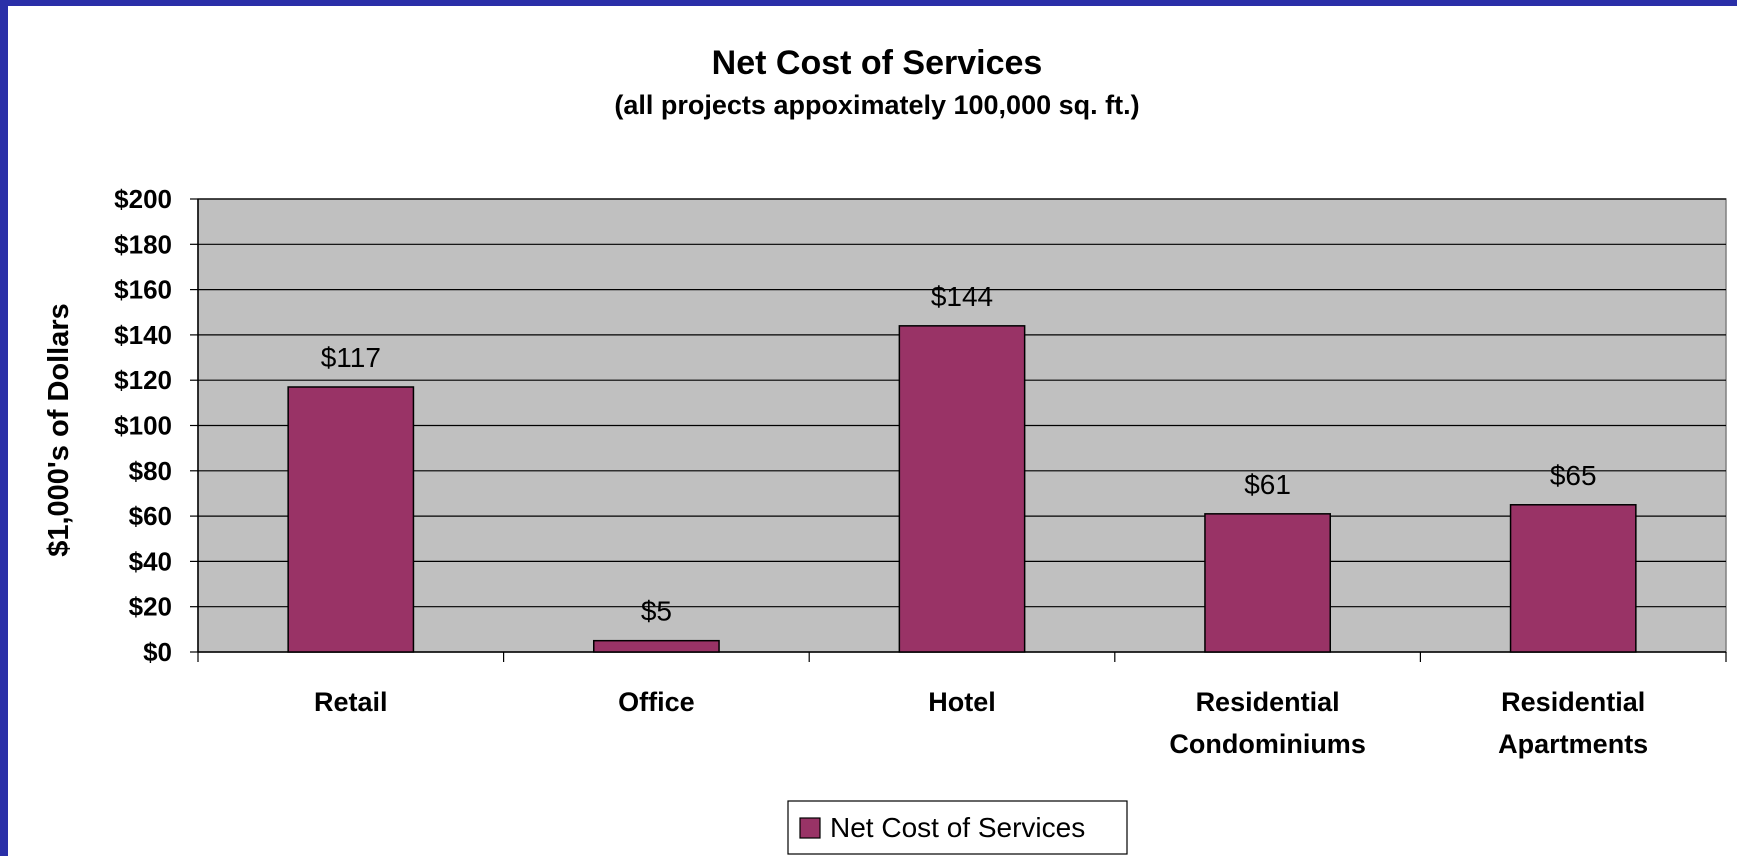 This screenshot has height=856, width=1737. What do you see at coordinates (59, 430) in the screenshot?
I see `y-axis-label: $1,000's of Dollars` at bounding box center [59, 430].